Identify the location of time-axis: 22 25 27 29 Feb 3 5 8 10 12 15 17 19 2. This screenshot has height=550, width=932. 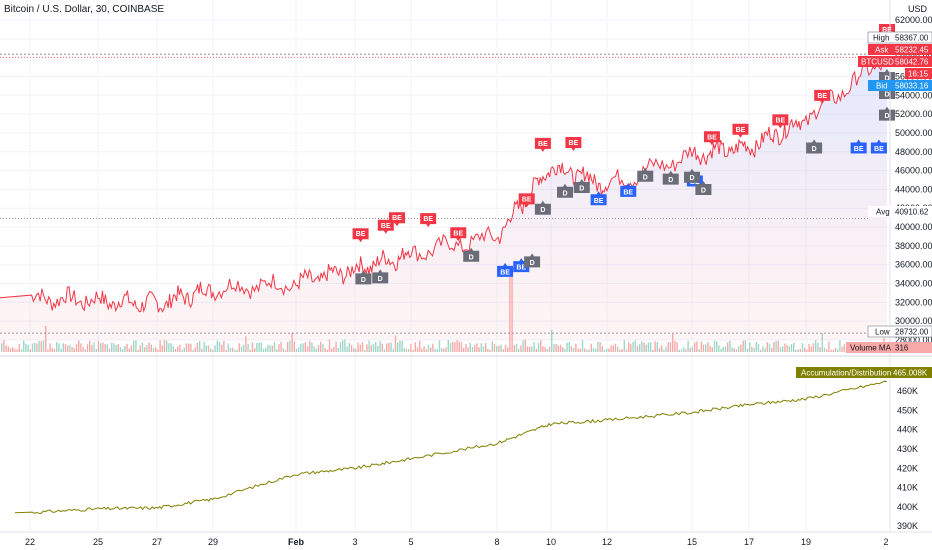
(457, 542).